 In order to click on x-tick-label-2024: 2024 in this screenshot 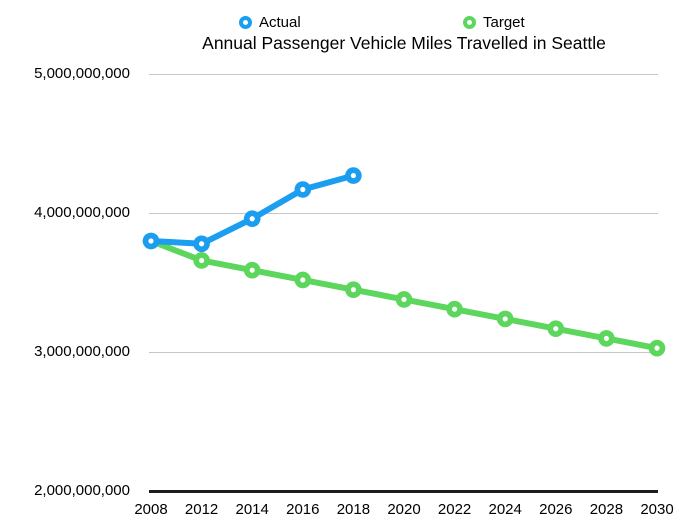, I will do `click(505, 509)`.